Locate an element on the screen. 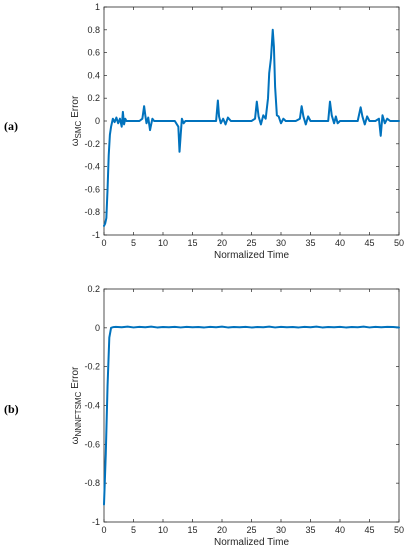 This screenshot has width=407, height=550. y-tick-label: 0.4 is located at coordinates (93, 75).